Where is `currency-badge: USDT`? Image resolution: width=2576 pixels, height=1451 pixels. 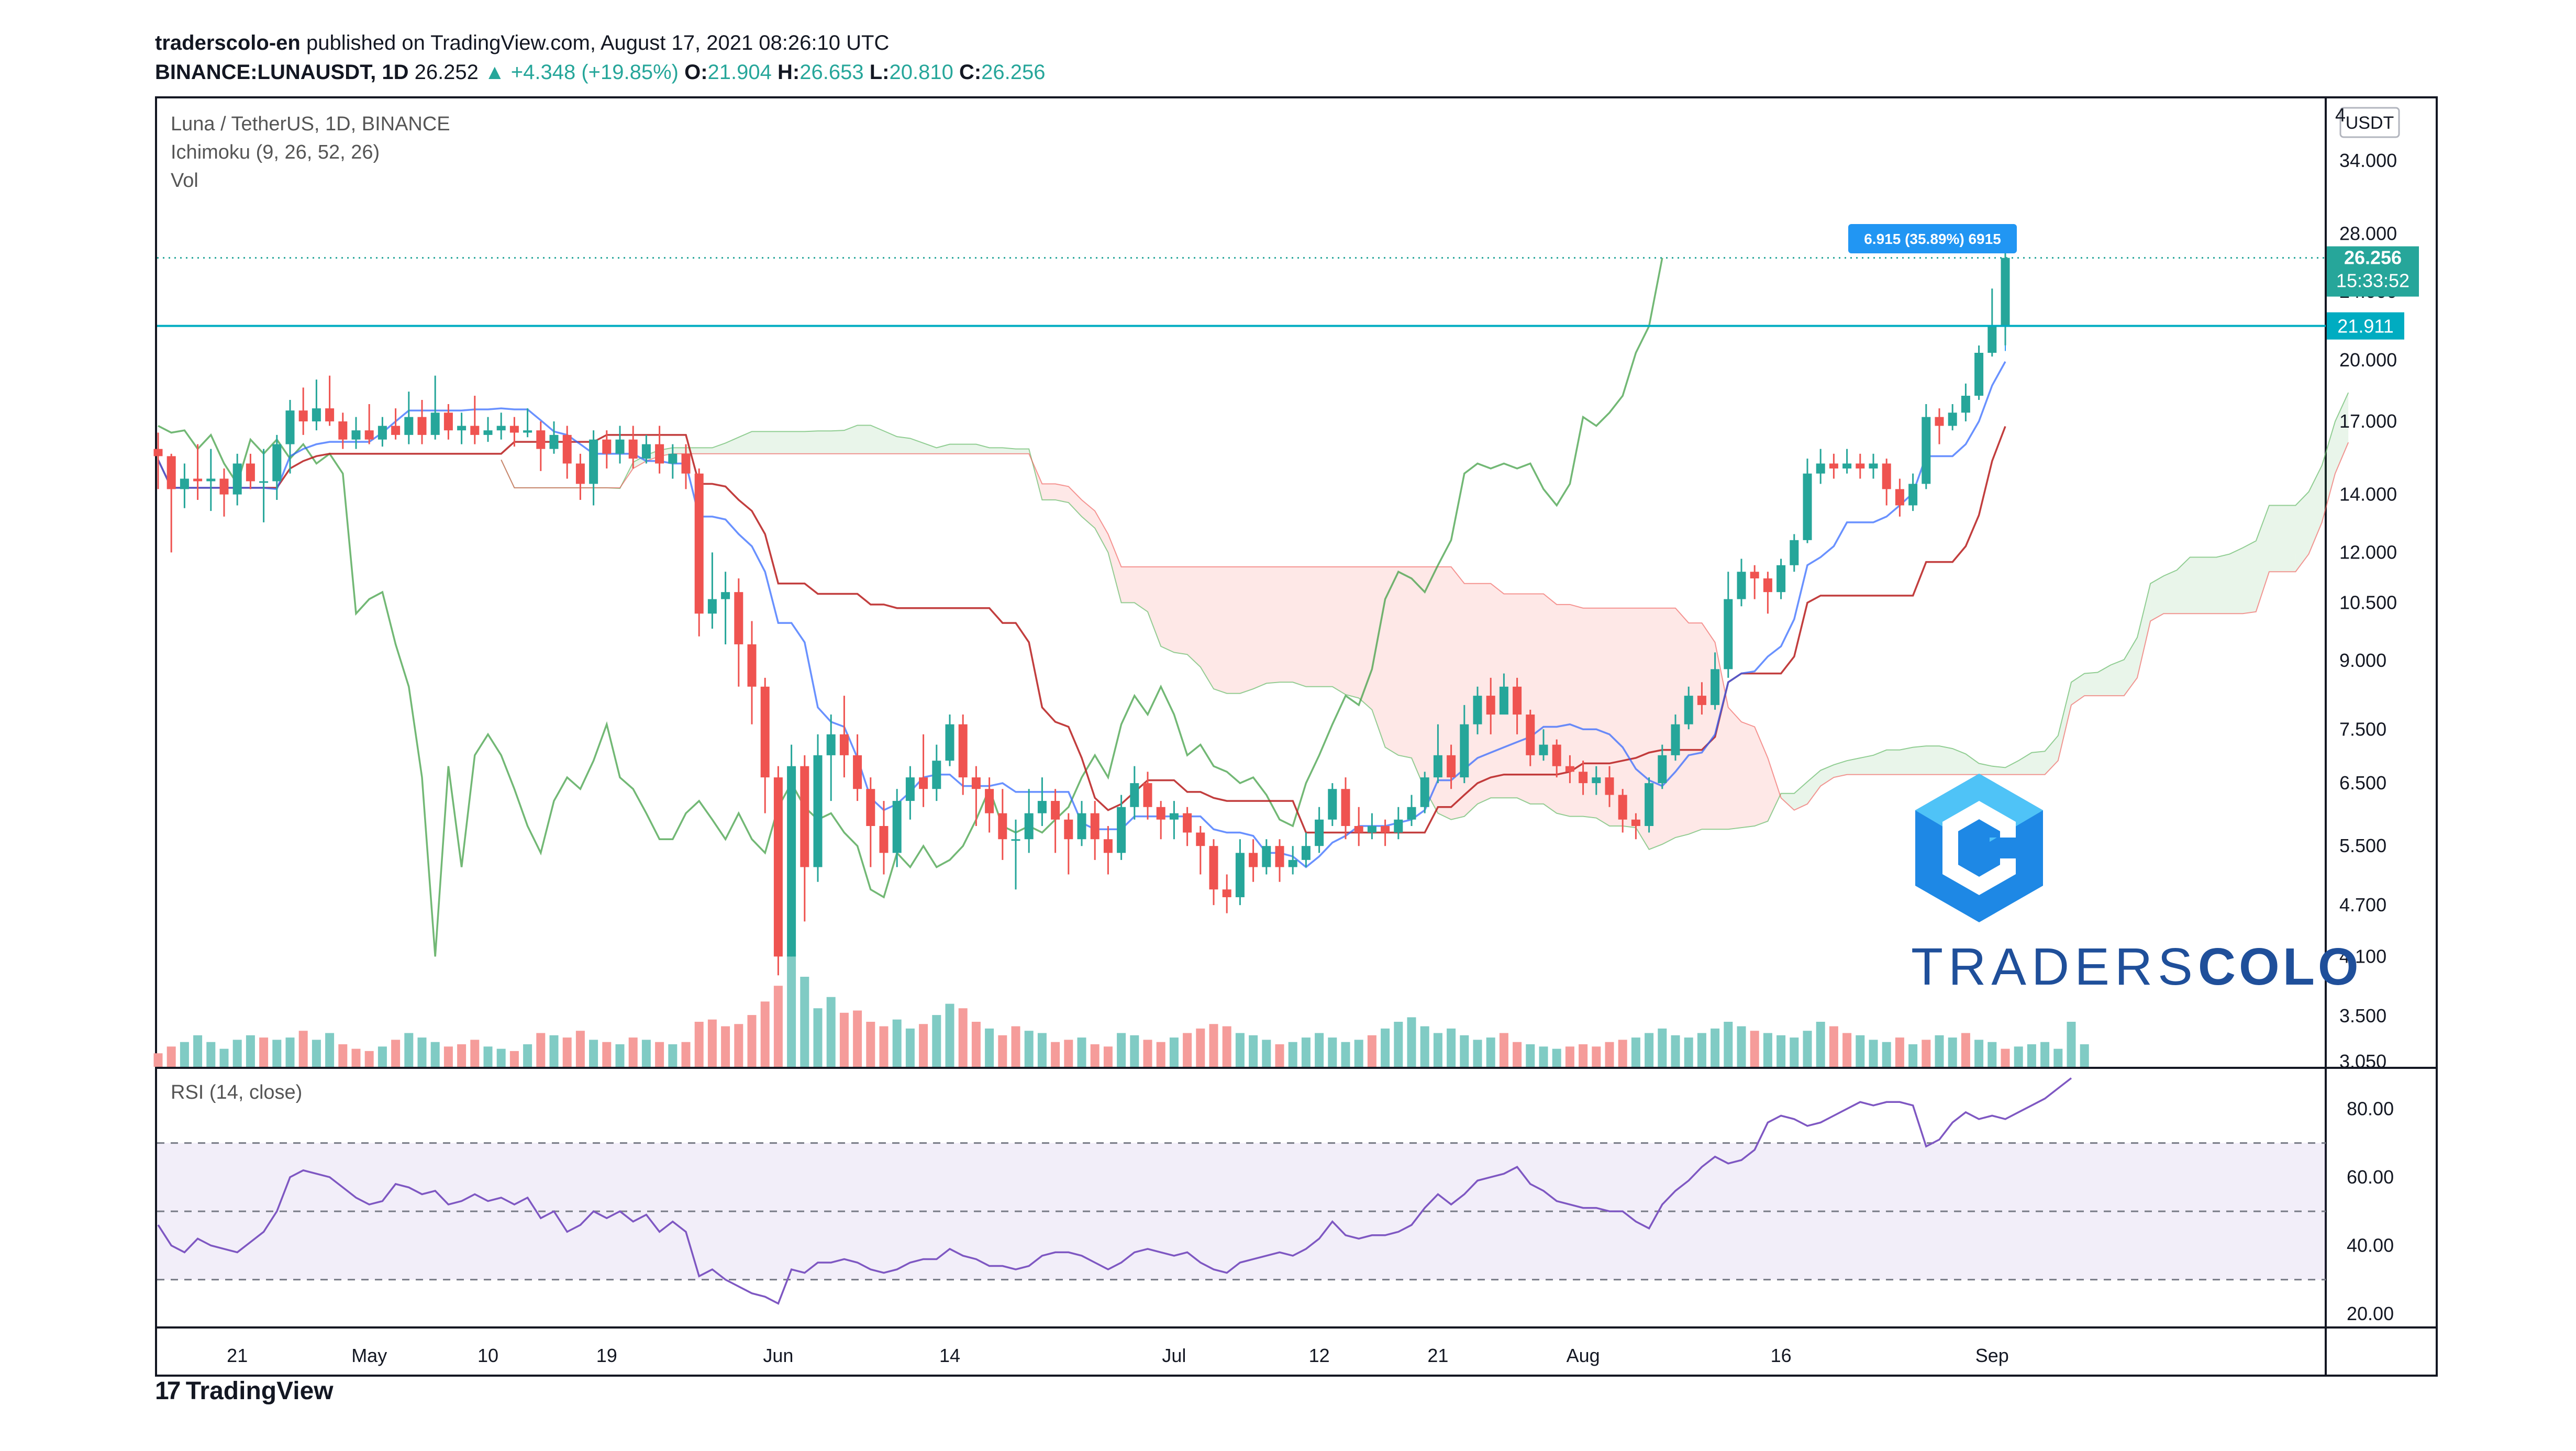
currency-badge: USDT is located at coordinates (2369, 123).